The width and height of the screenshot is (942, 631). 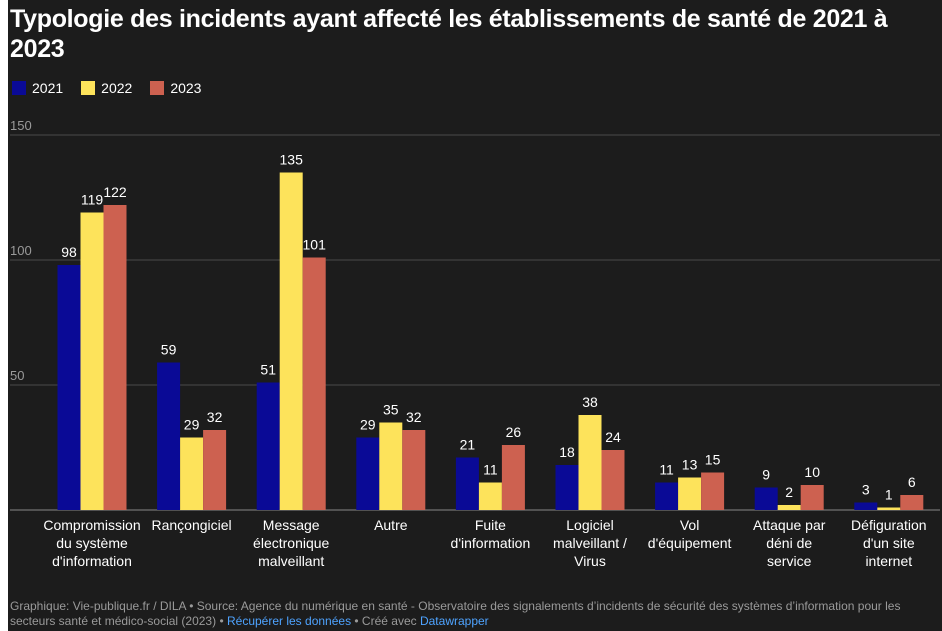 I want to click on category-label-line: Défiguration, so click(x=889, y=525).